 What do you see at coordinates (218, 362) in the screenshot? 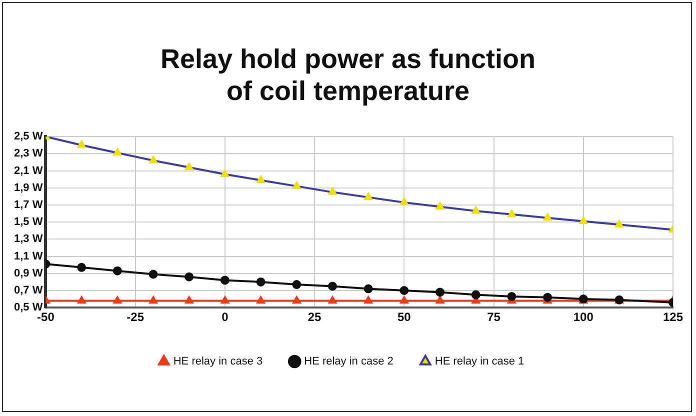
I see `legend-label: HE relay in case 3` at bounding box center [218, 362].